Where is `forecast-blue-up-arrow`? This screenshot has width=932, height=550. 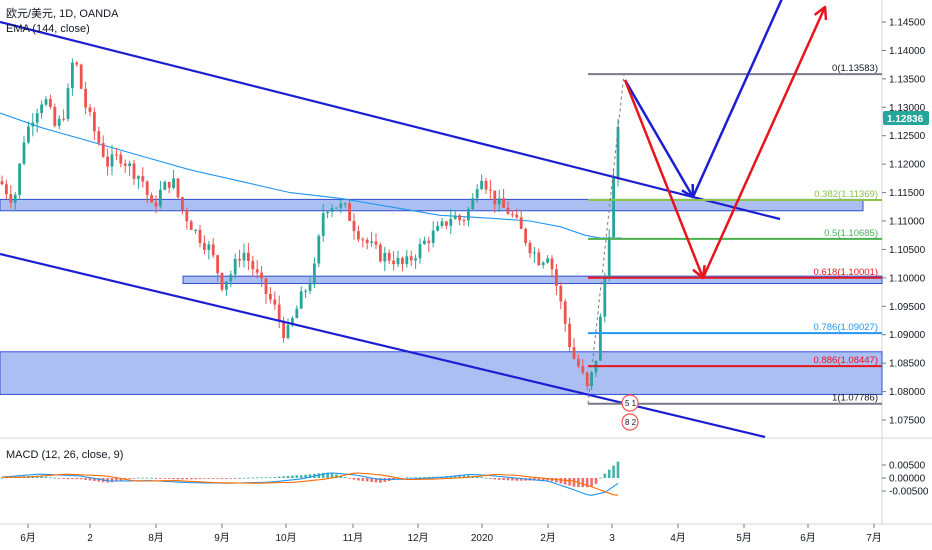
forecast-blue-up-arrow is located at coordinates (738, 99).